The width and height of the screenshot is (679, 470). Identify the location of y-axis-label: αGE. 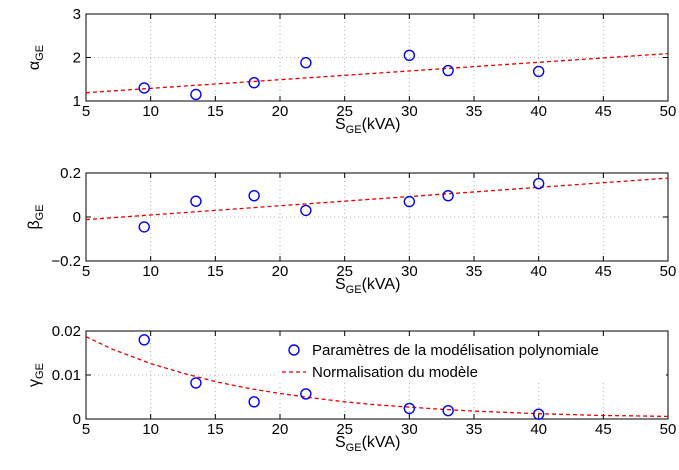
(36, 57).